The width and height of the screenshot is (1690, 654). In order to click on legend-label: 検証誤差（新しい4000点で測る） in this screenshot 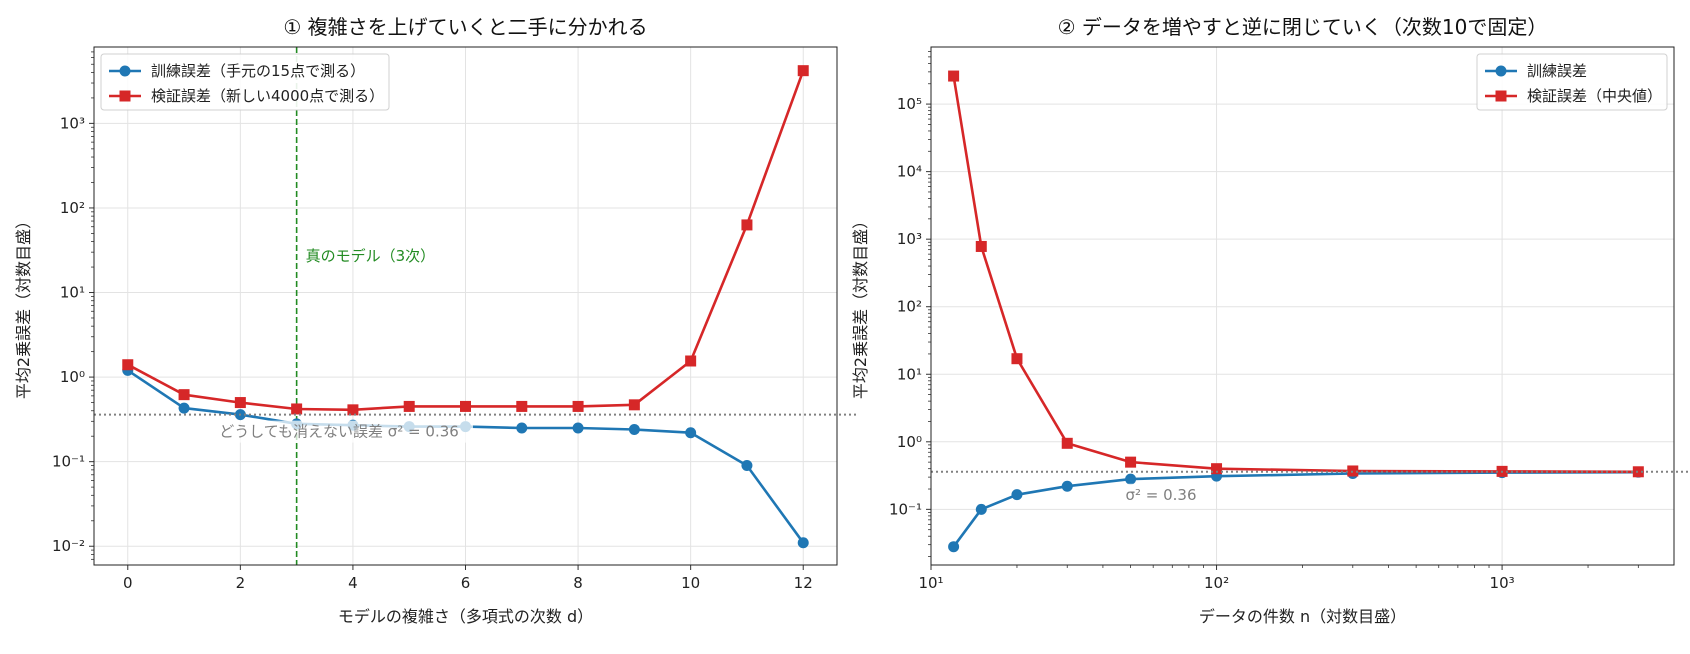, I will do `click(267, 96)`.